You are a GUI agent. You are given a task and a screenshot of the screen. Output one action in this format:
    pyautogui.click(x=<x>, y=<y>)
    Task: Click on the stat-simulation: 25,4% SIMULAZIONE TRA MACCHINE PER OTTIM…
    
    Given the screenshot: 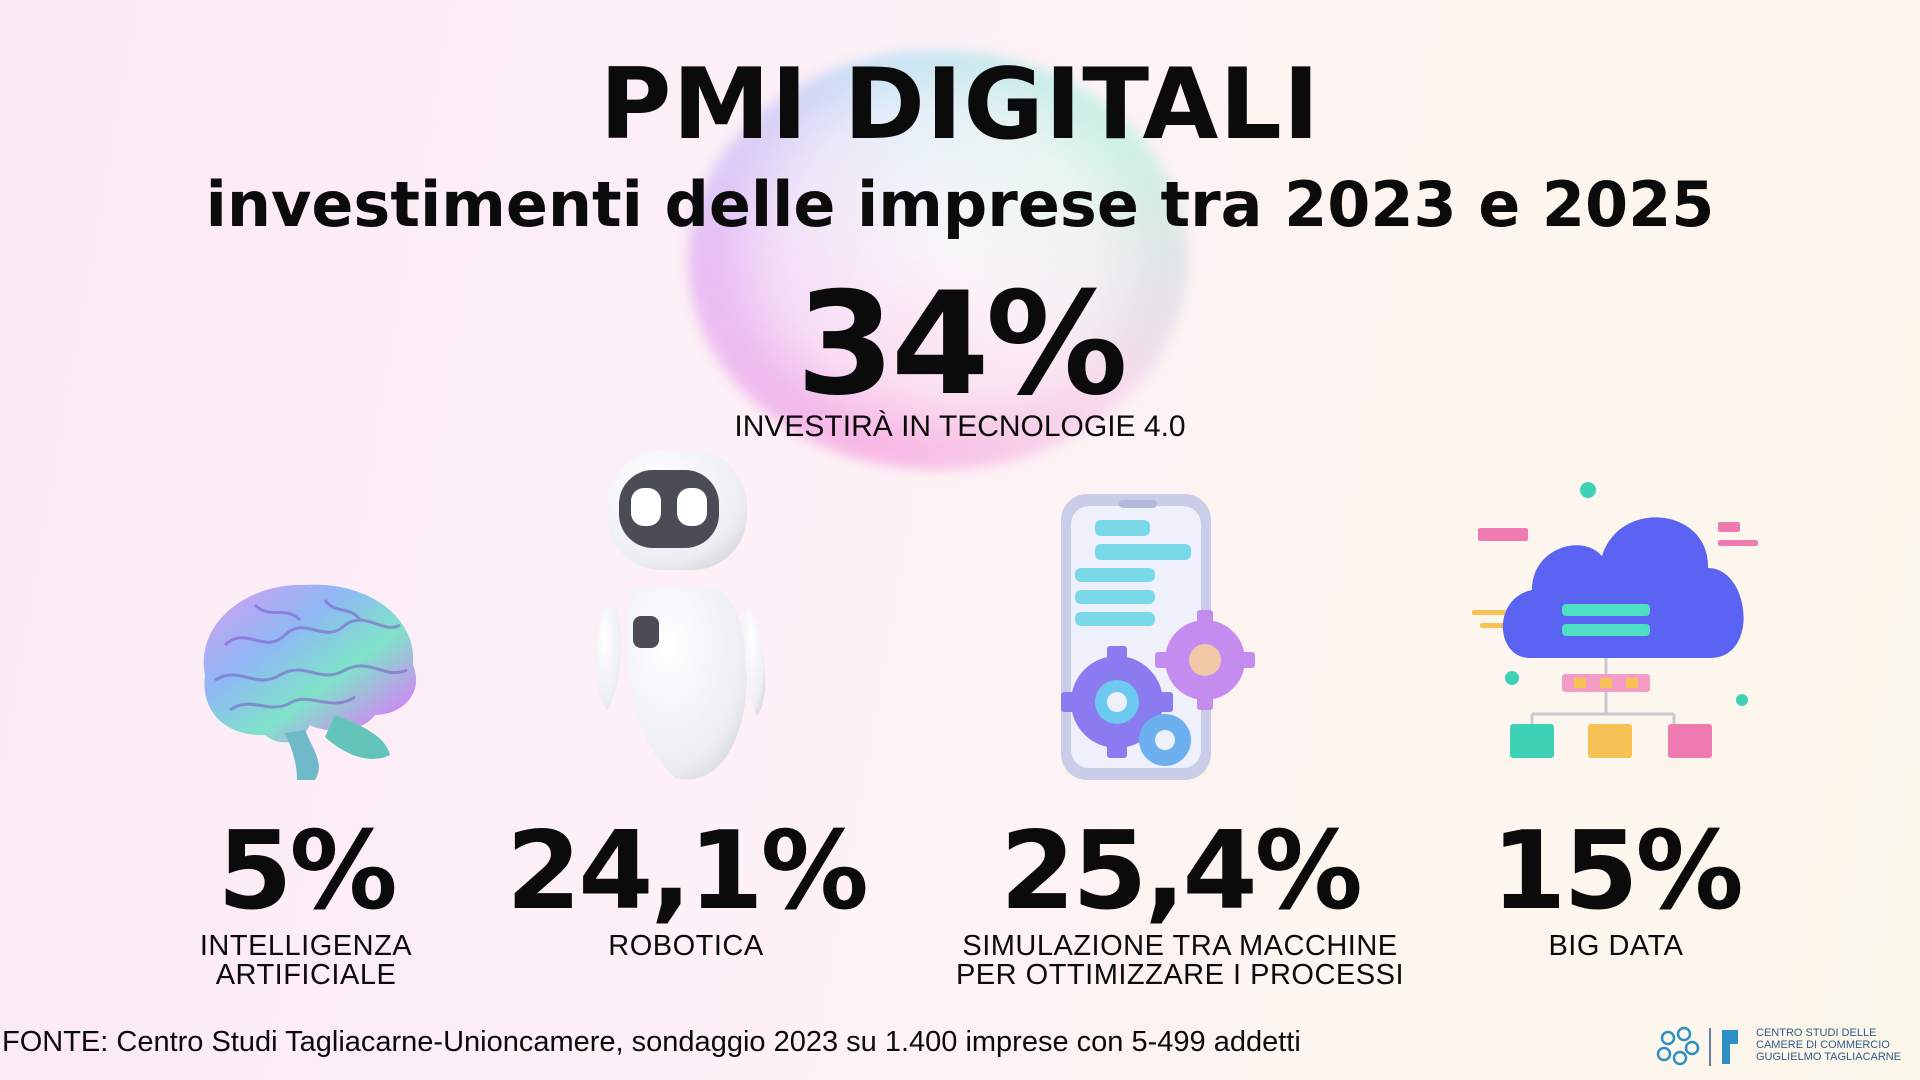 What is the action you would take?
    pyautogui.click(x=1180, y=904)
    